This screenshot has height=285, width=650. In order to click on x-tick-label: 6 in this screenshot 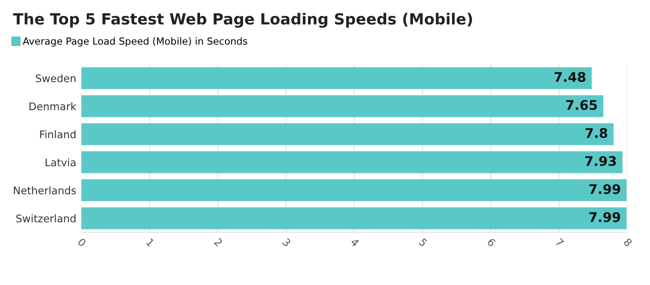, I will do `click(491, 243)`.